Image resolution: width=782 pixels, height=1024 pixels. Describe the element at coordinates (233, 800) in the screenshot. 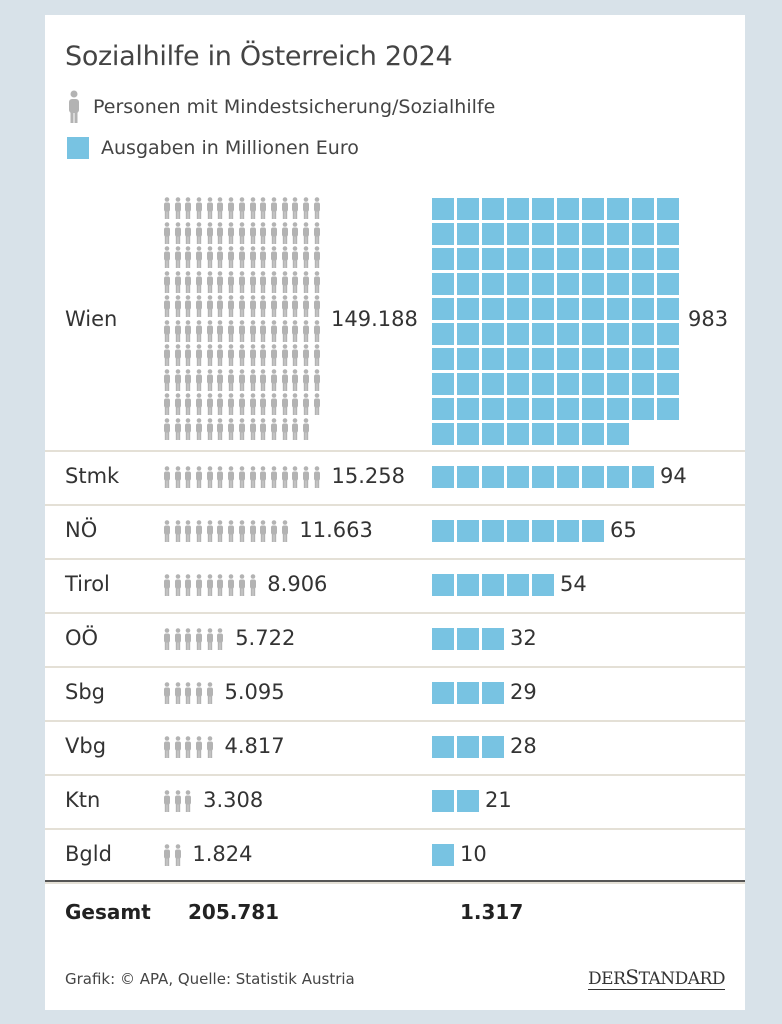

I see `persons-value: 3.308` at that location.